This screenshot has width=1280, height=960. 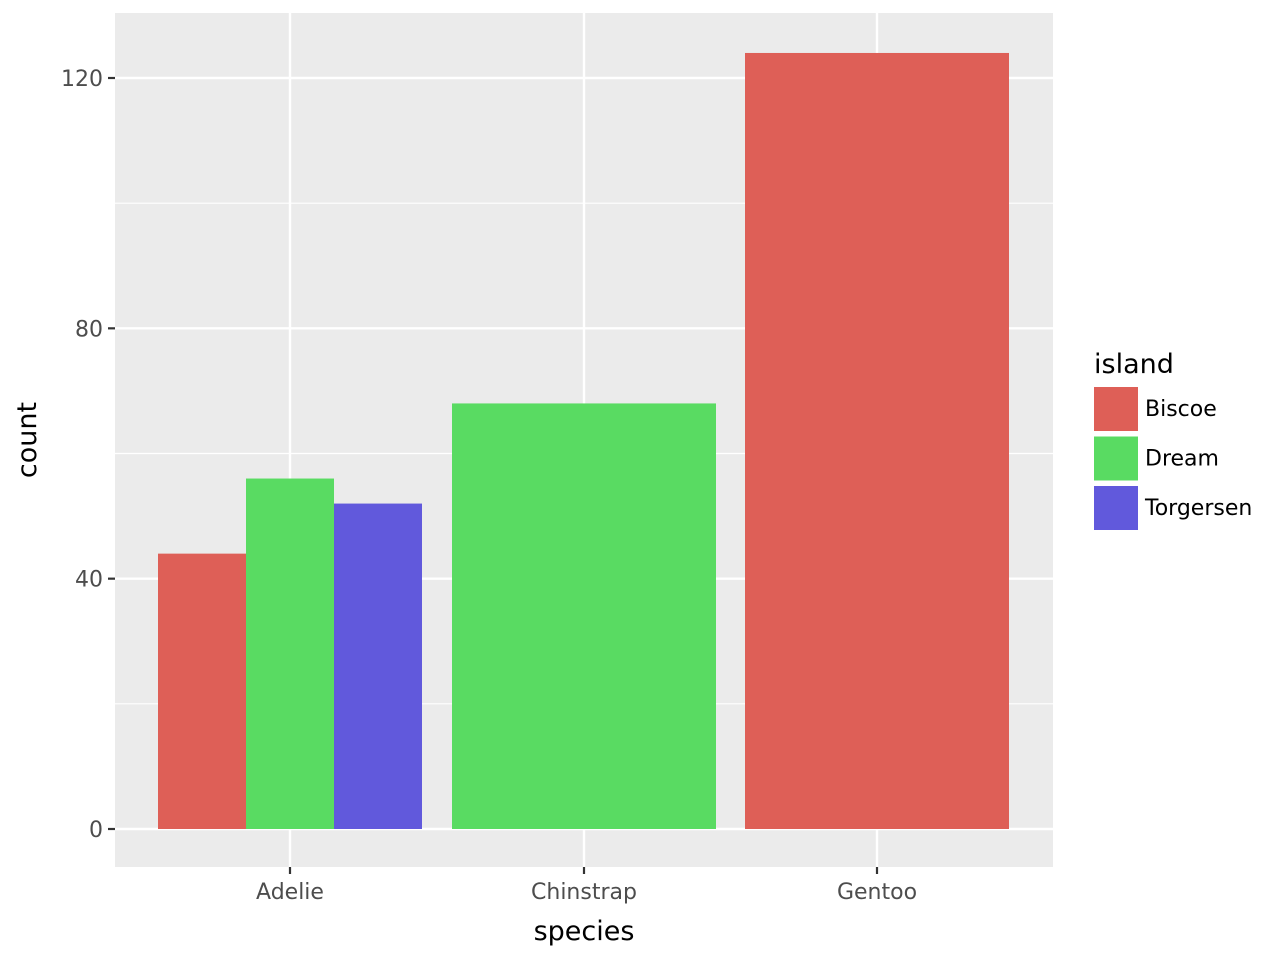 What do you see at coordinates (27, 440) in the screenshot?
I see `y-axis-title: count` at bounding box center [27, 440].